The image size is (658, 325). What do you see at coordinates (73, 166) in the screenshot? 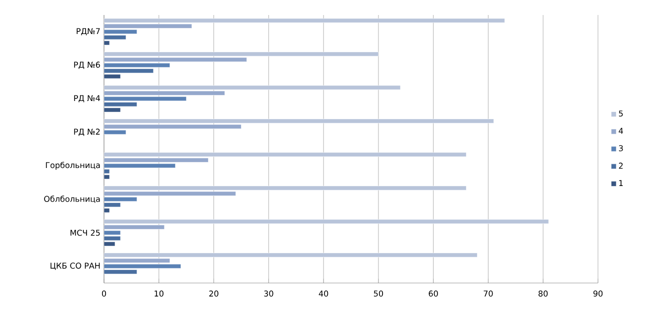
I see `y-tick-label: Горбольница` at bounding box center [73, 166].